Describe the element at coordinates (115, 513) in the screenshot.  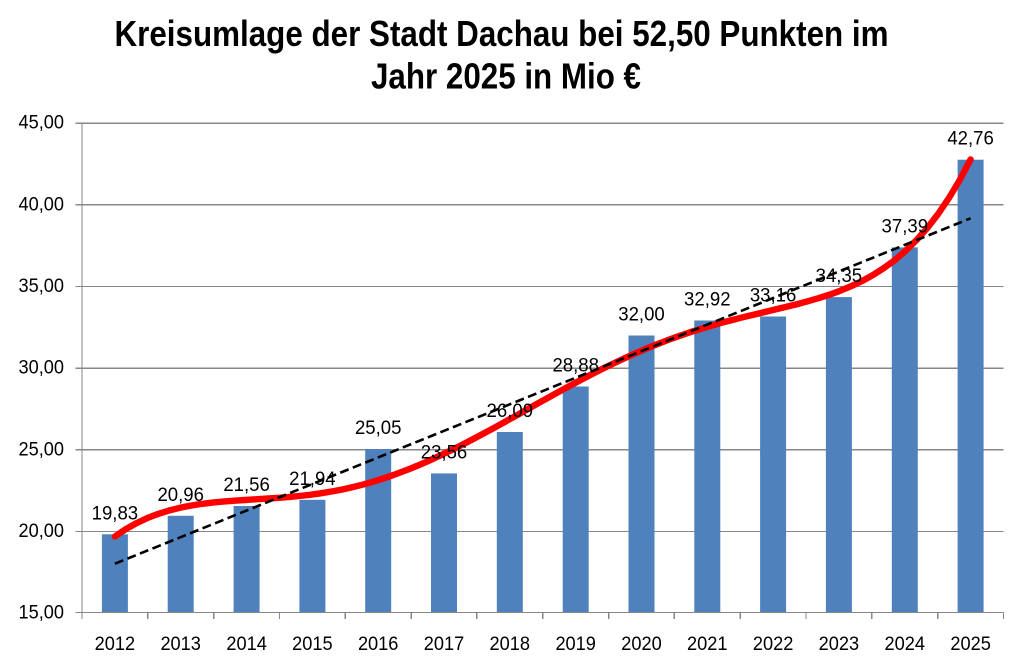
I see `svg-text: 19,83` at that location.